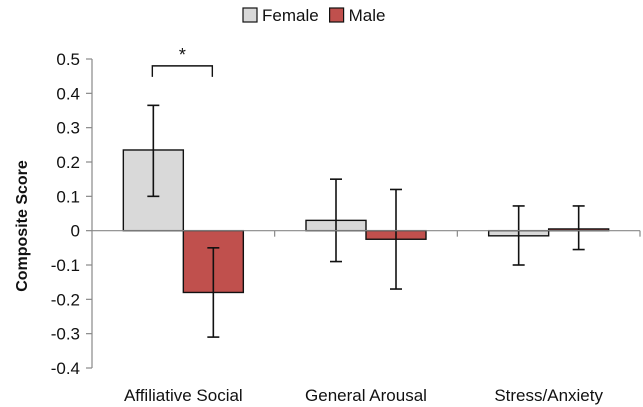 The height and width of the screenshot is (407, 643). What do you see at coordinates (65, 368) in the screenshot?
I see `y-tick-label: -0.4` at bounding box center [65, 368].